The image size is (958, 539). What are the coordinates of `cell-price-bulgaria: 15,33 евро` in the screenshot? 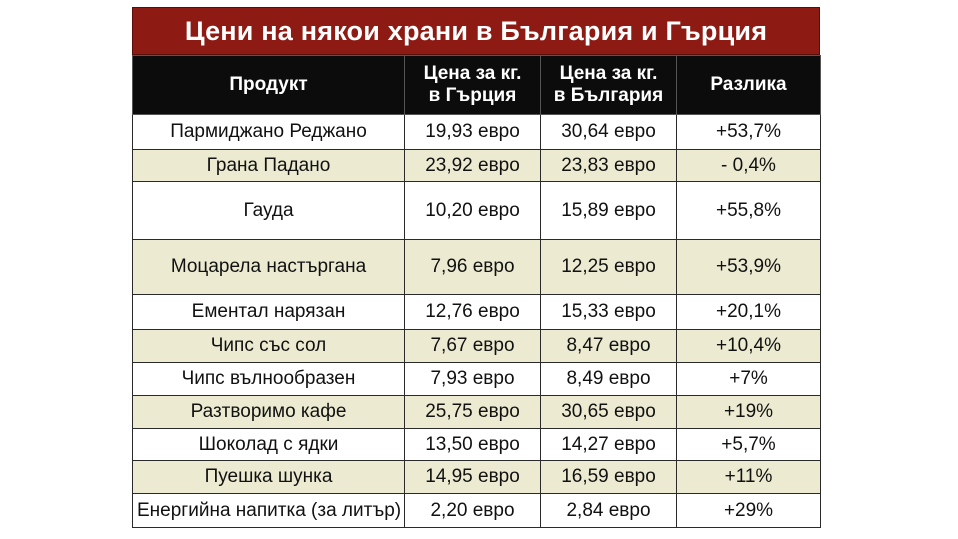 It's located at (608, 312).